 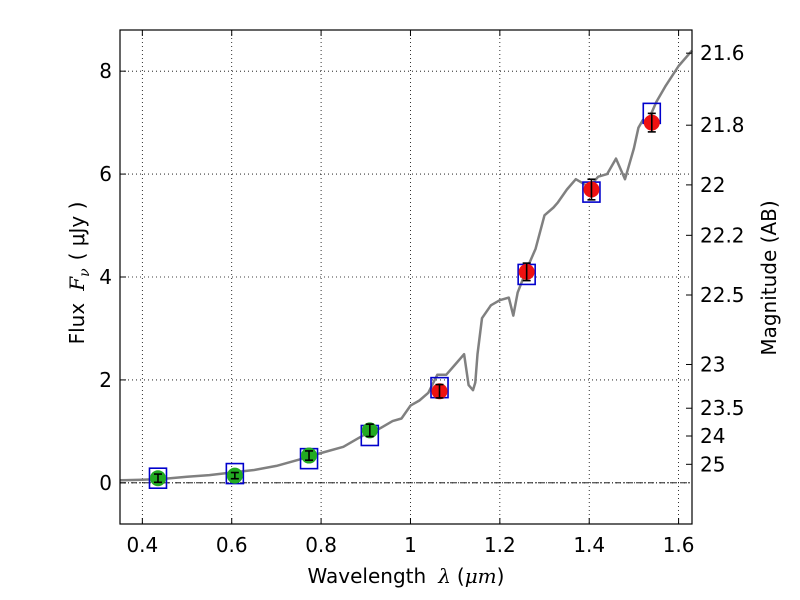 What do you see at coordinates (679, 545) in the screenshot?
I see `x-tick-label-6: 1.6` at bounding box center [679, 545].